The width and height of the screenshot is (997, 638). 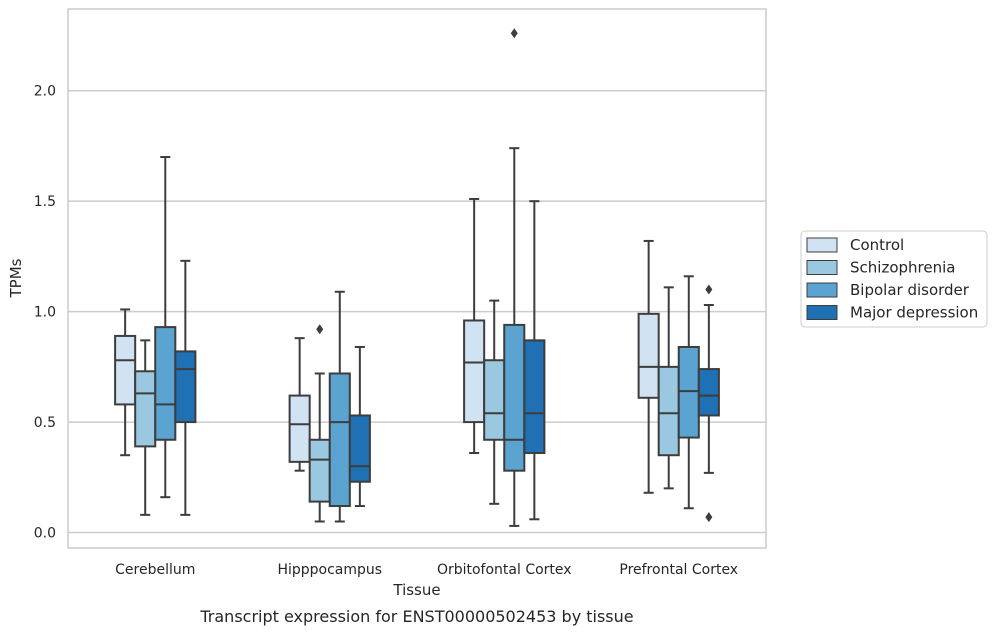 I want to click on y-tick-label: 1.0, so click(x=45, y=313).